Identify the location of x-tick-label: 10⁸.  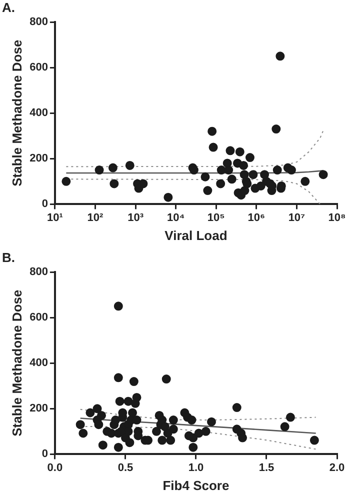
(337, 218).